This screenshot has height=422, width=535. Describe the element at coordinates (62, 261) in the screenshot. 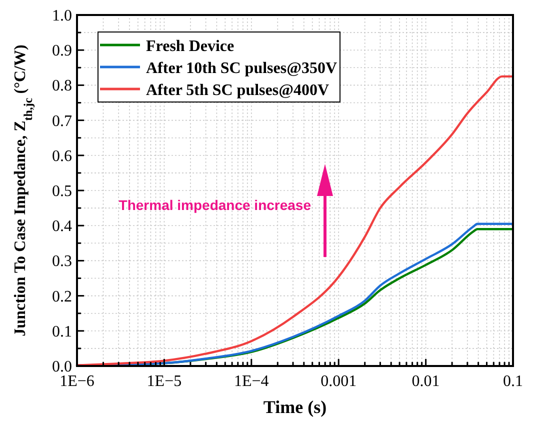

I see `y-tick-label: 0.3` at that location.